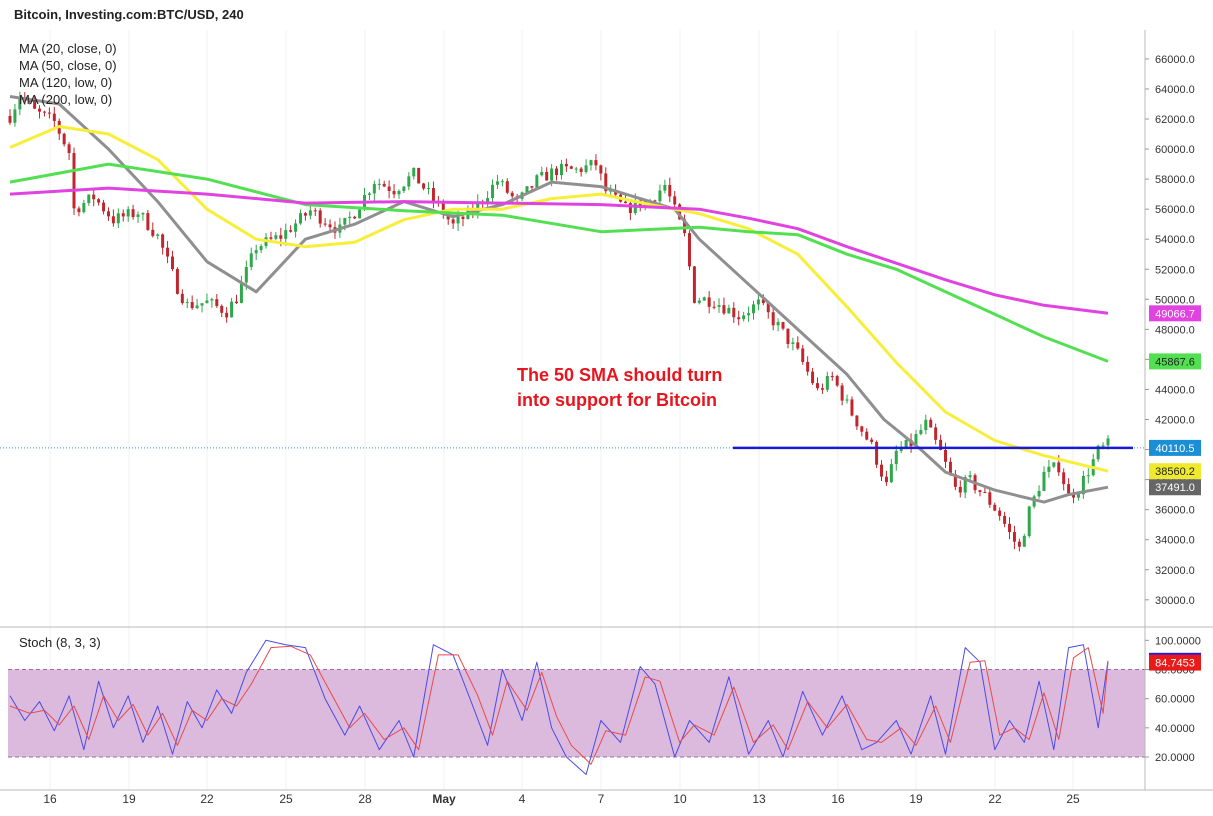 The width and height of the screenshot is (1213, 816). I want to click on y-tick-label: 44000.0, so click(1175, 390).